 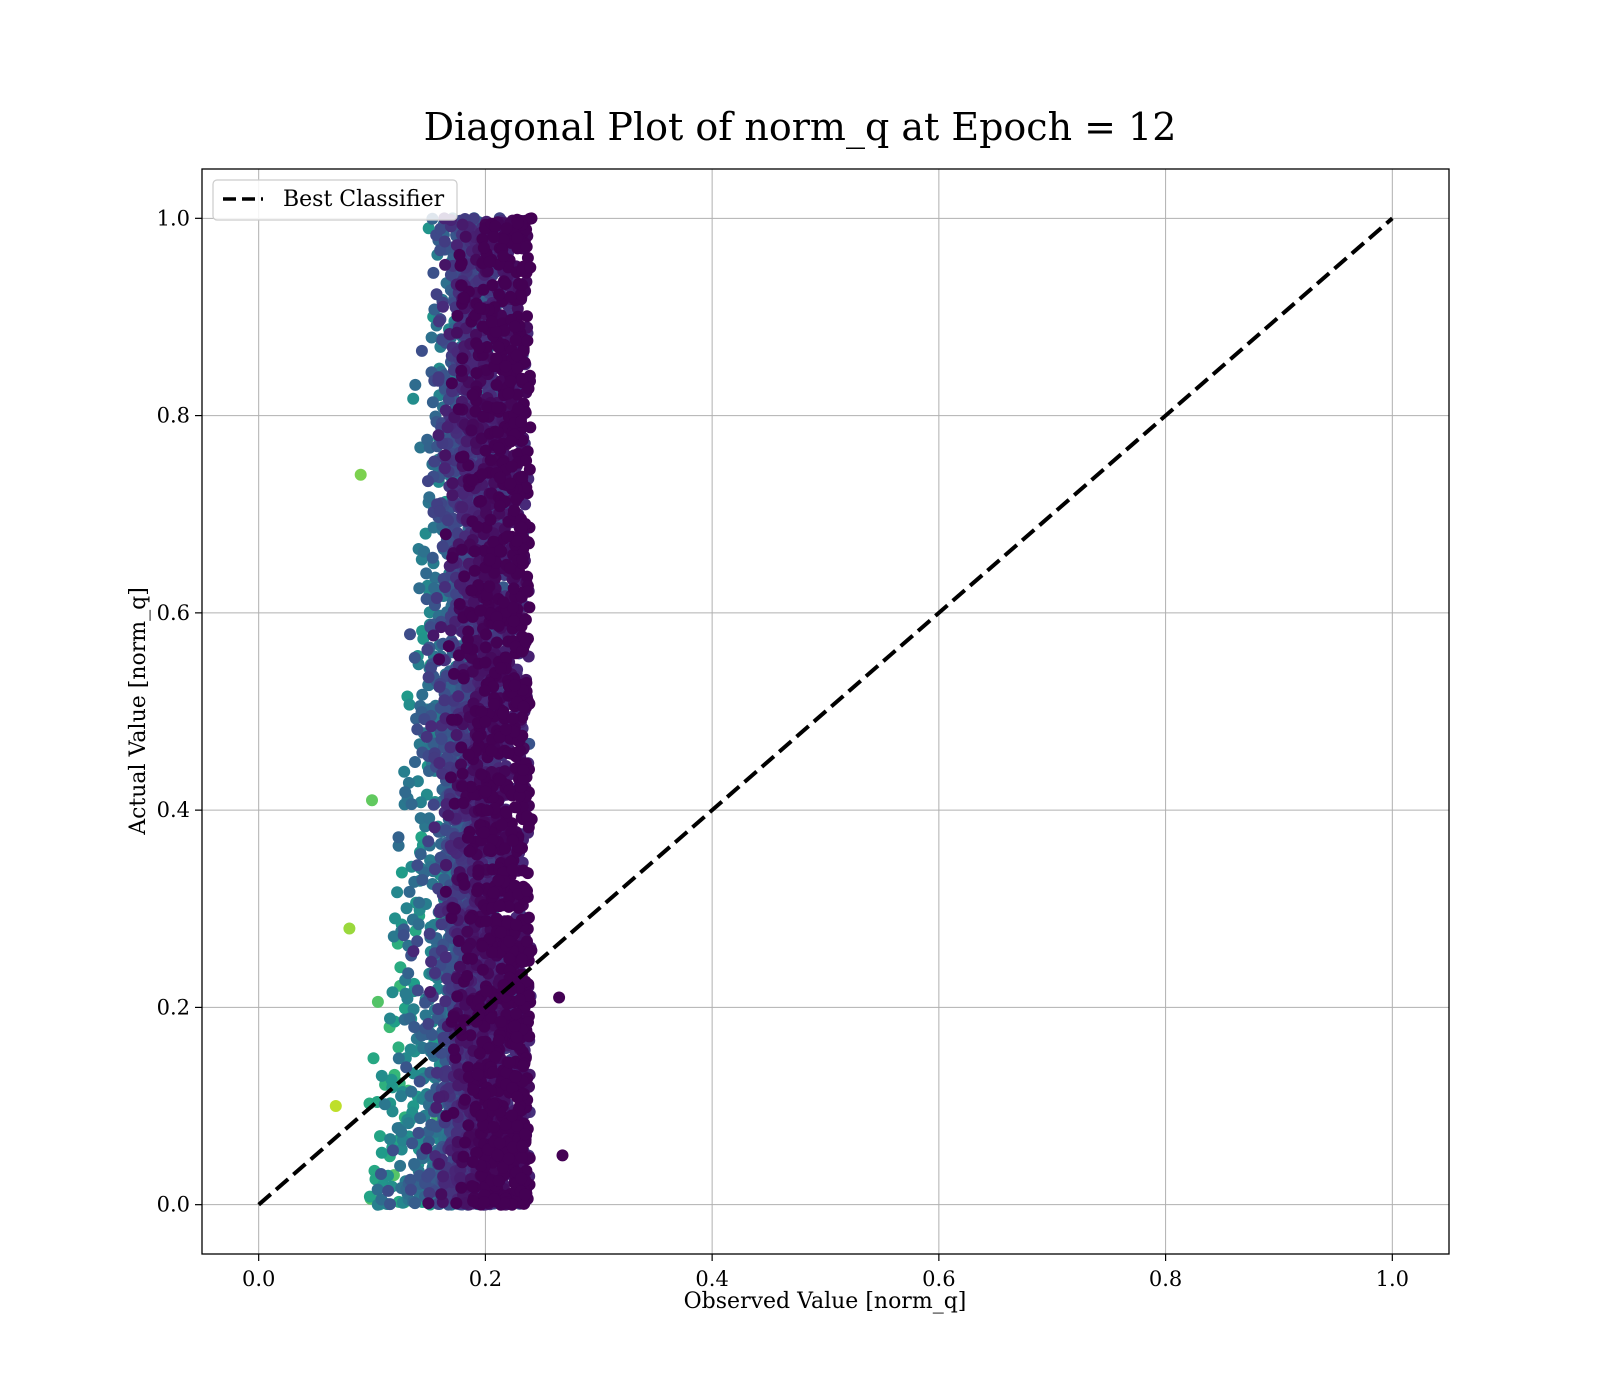 I want to click on scatter-points, so click(x=449, y=711).